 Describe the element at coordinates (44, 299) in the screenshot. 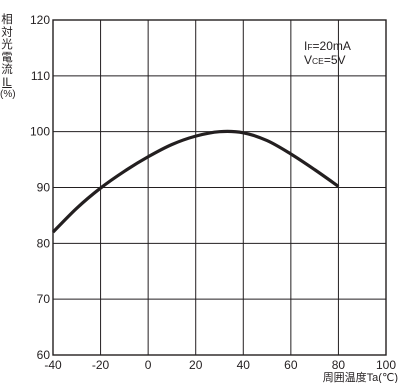

I see `y-tick-label: 70` at that location.